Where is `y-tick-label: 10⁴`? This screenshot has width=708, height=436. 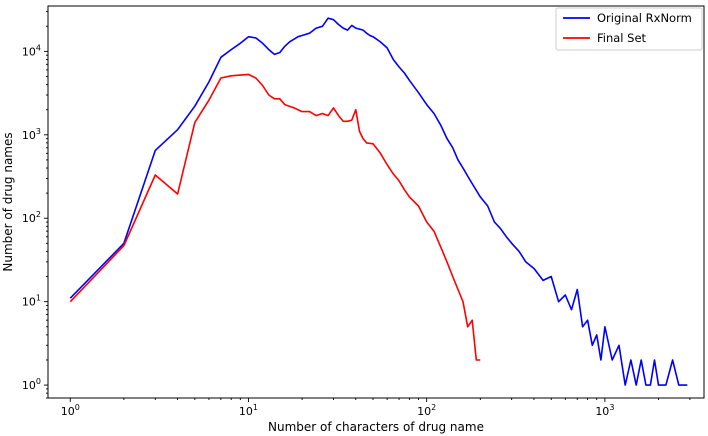
y-tick-label: 10⁴ is located at coordinates (31, 50).